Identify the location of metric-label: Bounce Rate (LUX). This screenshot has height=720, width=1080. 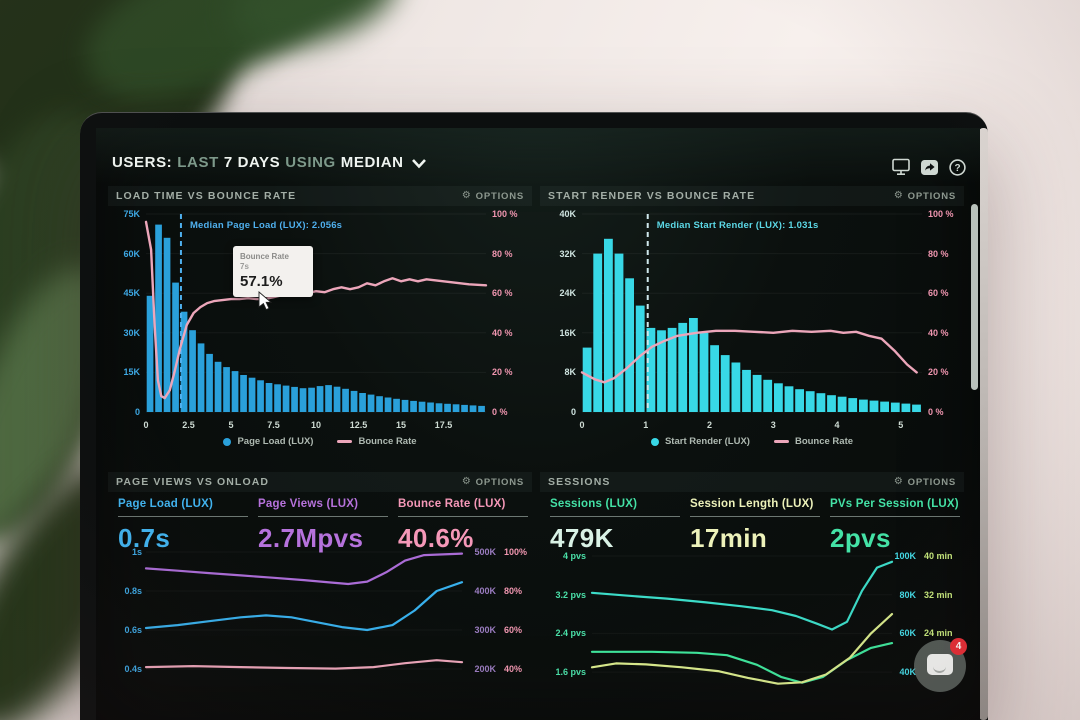
(463, 507).